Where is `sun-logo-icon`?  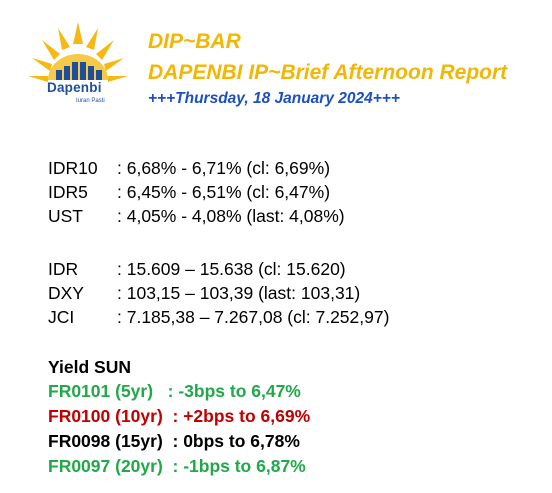 sun-logo-icon is located at coordinates (78, 52).